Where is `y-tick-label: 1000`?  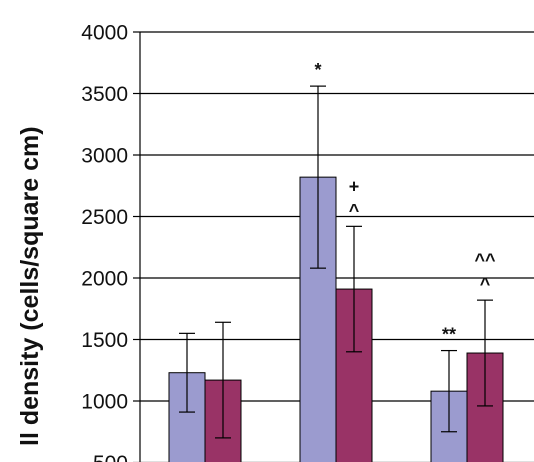
y-tick-label: 1000 is located at coordinates (104, 402).